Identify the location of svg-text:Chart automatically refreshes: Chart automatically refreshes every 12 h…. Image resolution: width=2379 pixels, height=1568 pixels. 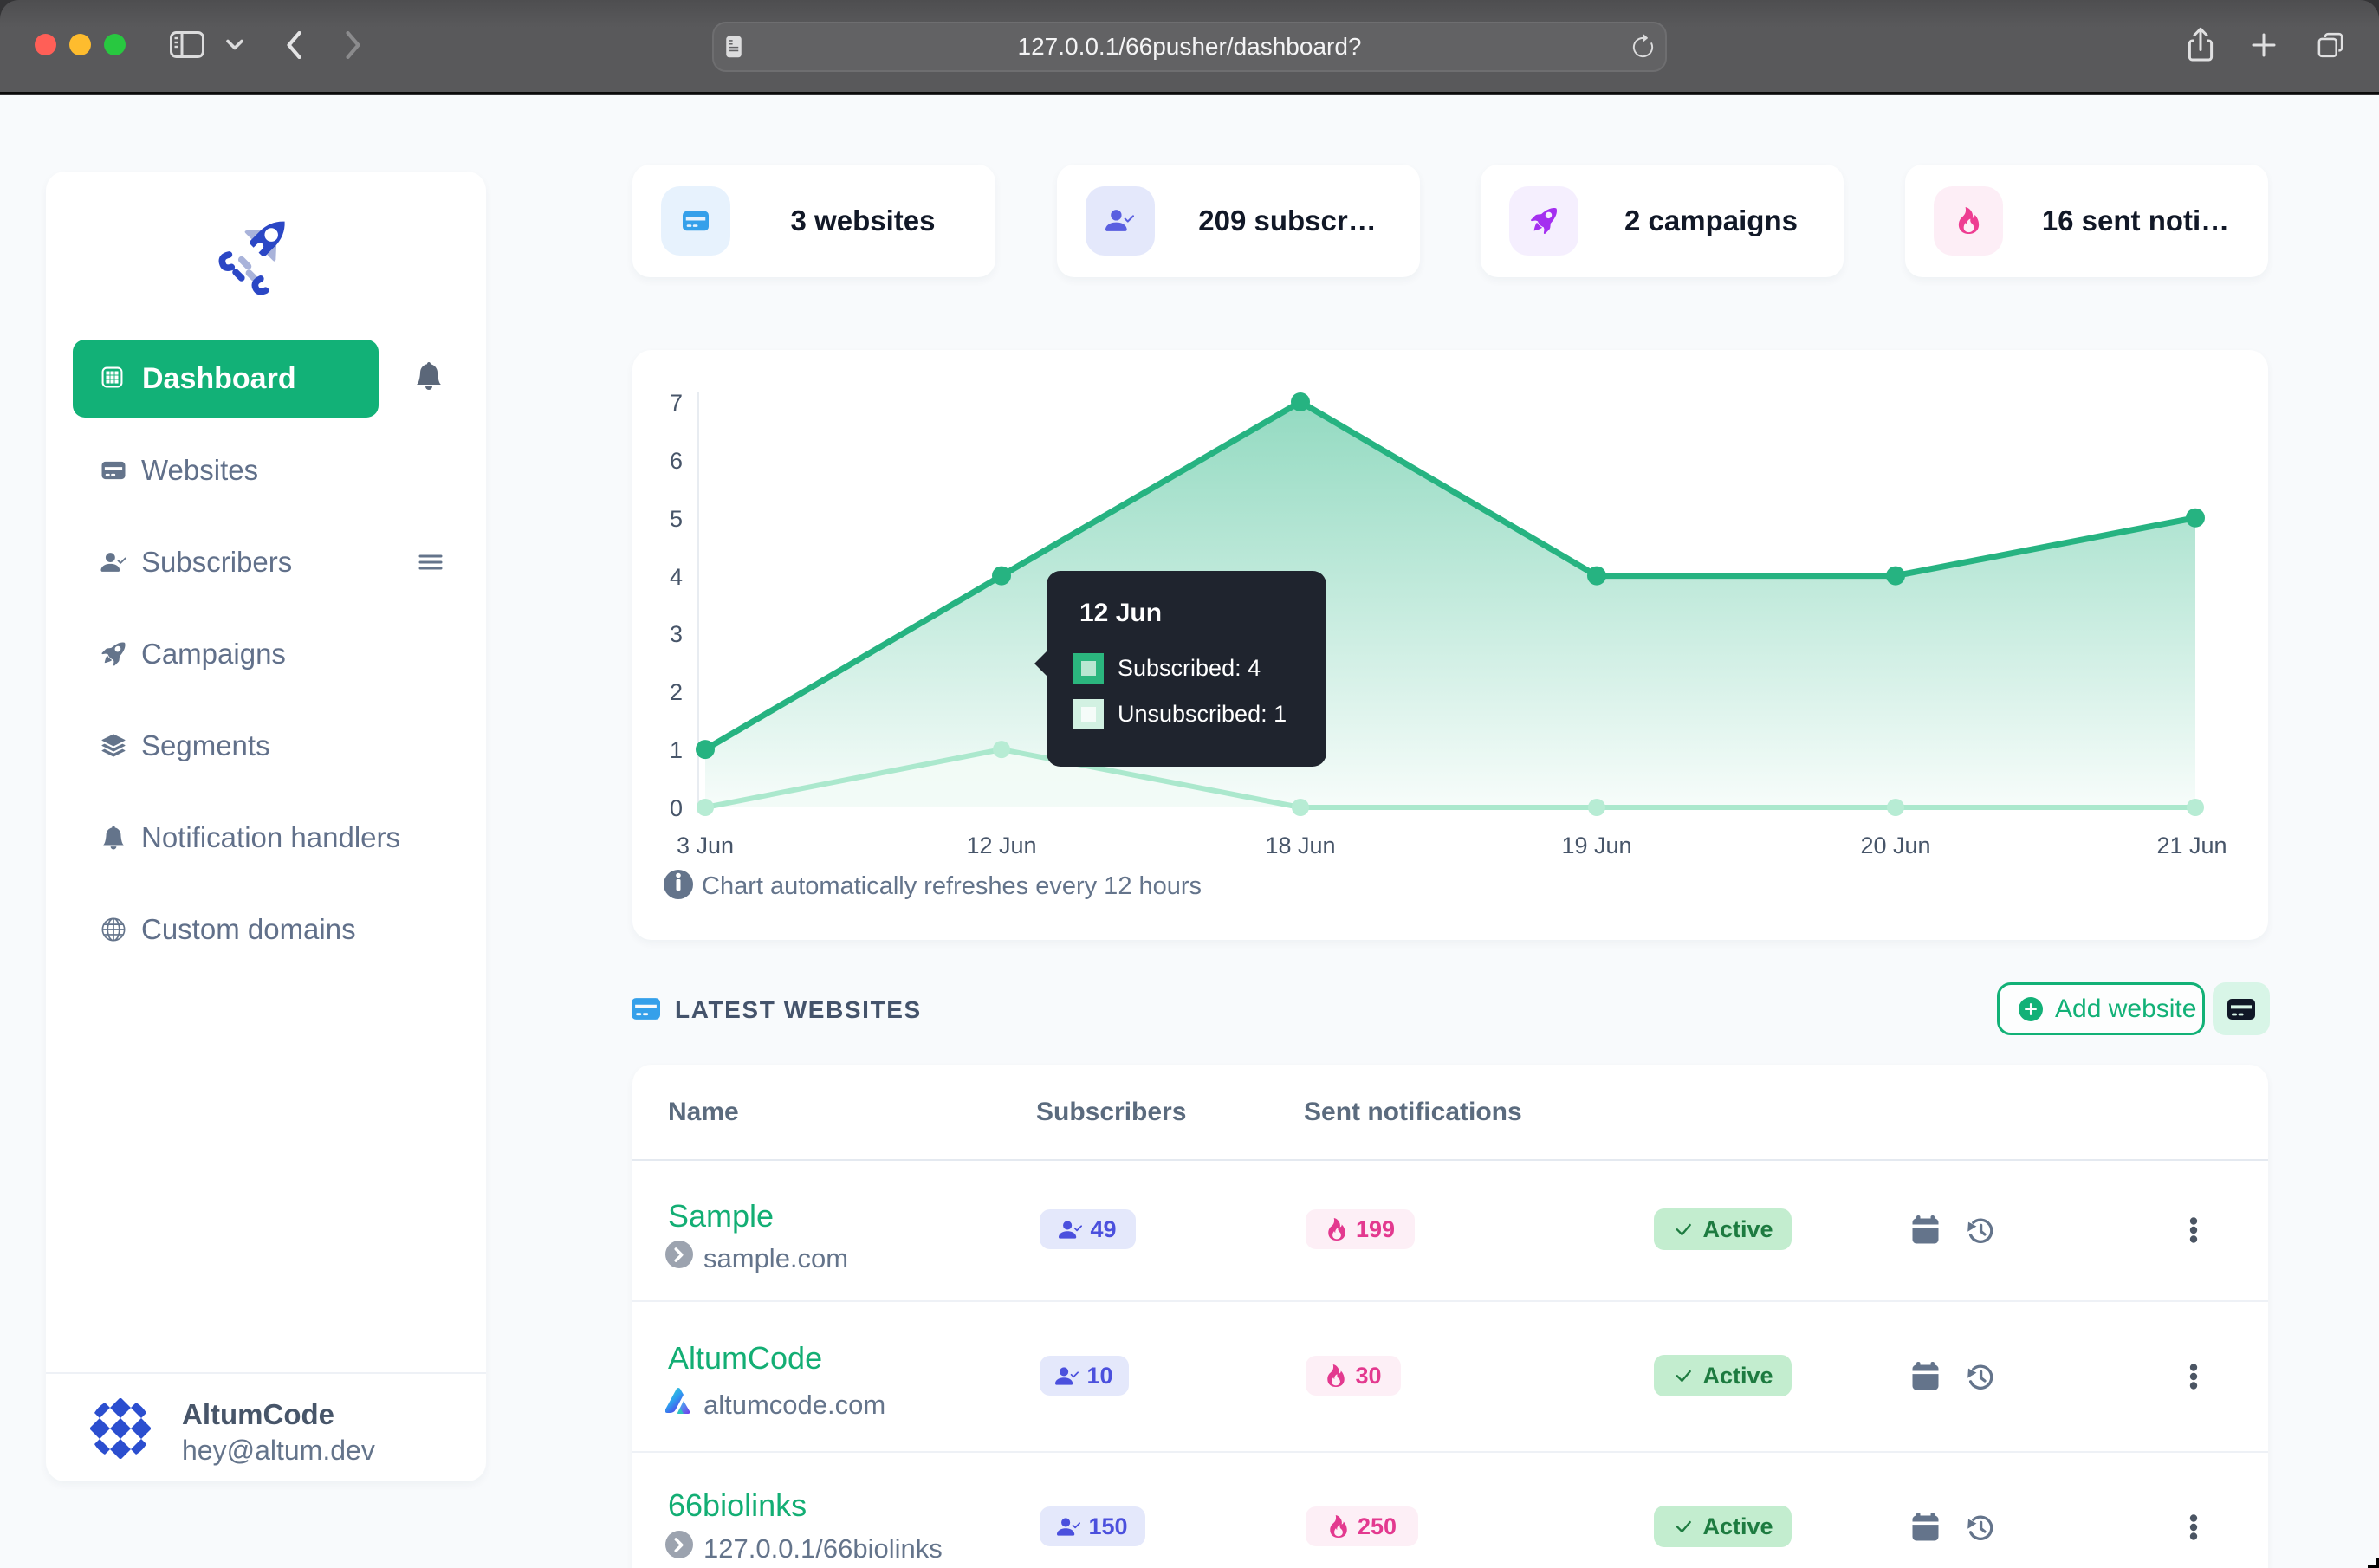
(952, 886).